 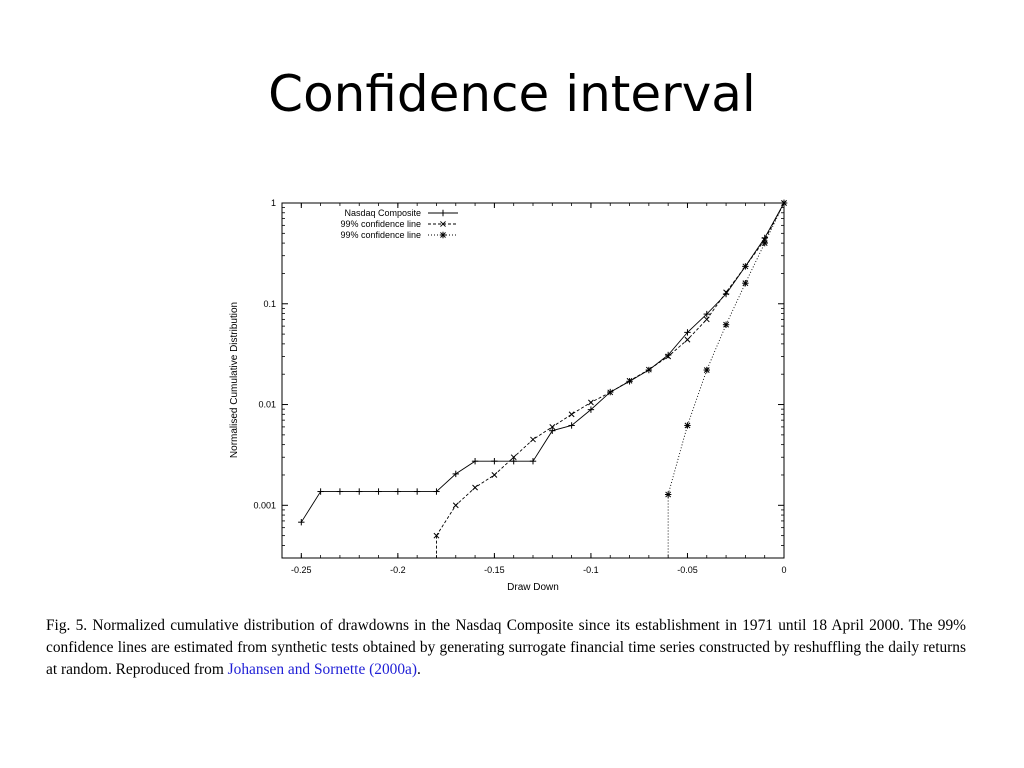 I want to click on y-tick-label: 1, so click(x=273, y=203).